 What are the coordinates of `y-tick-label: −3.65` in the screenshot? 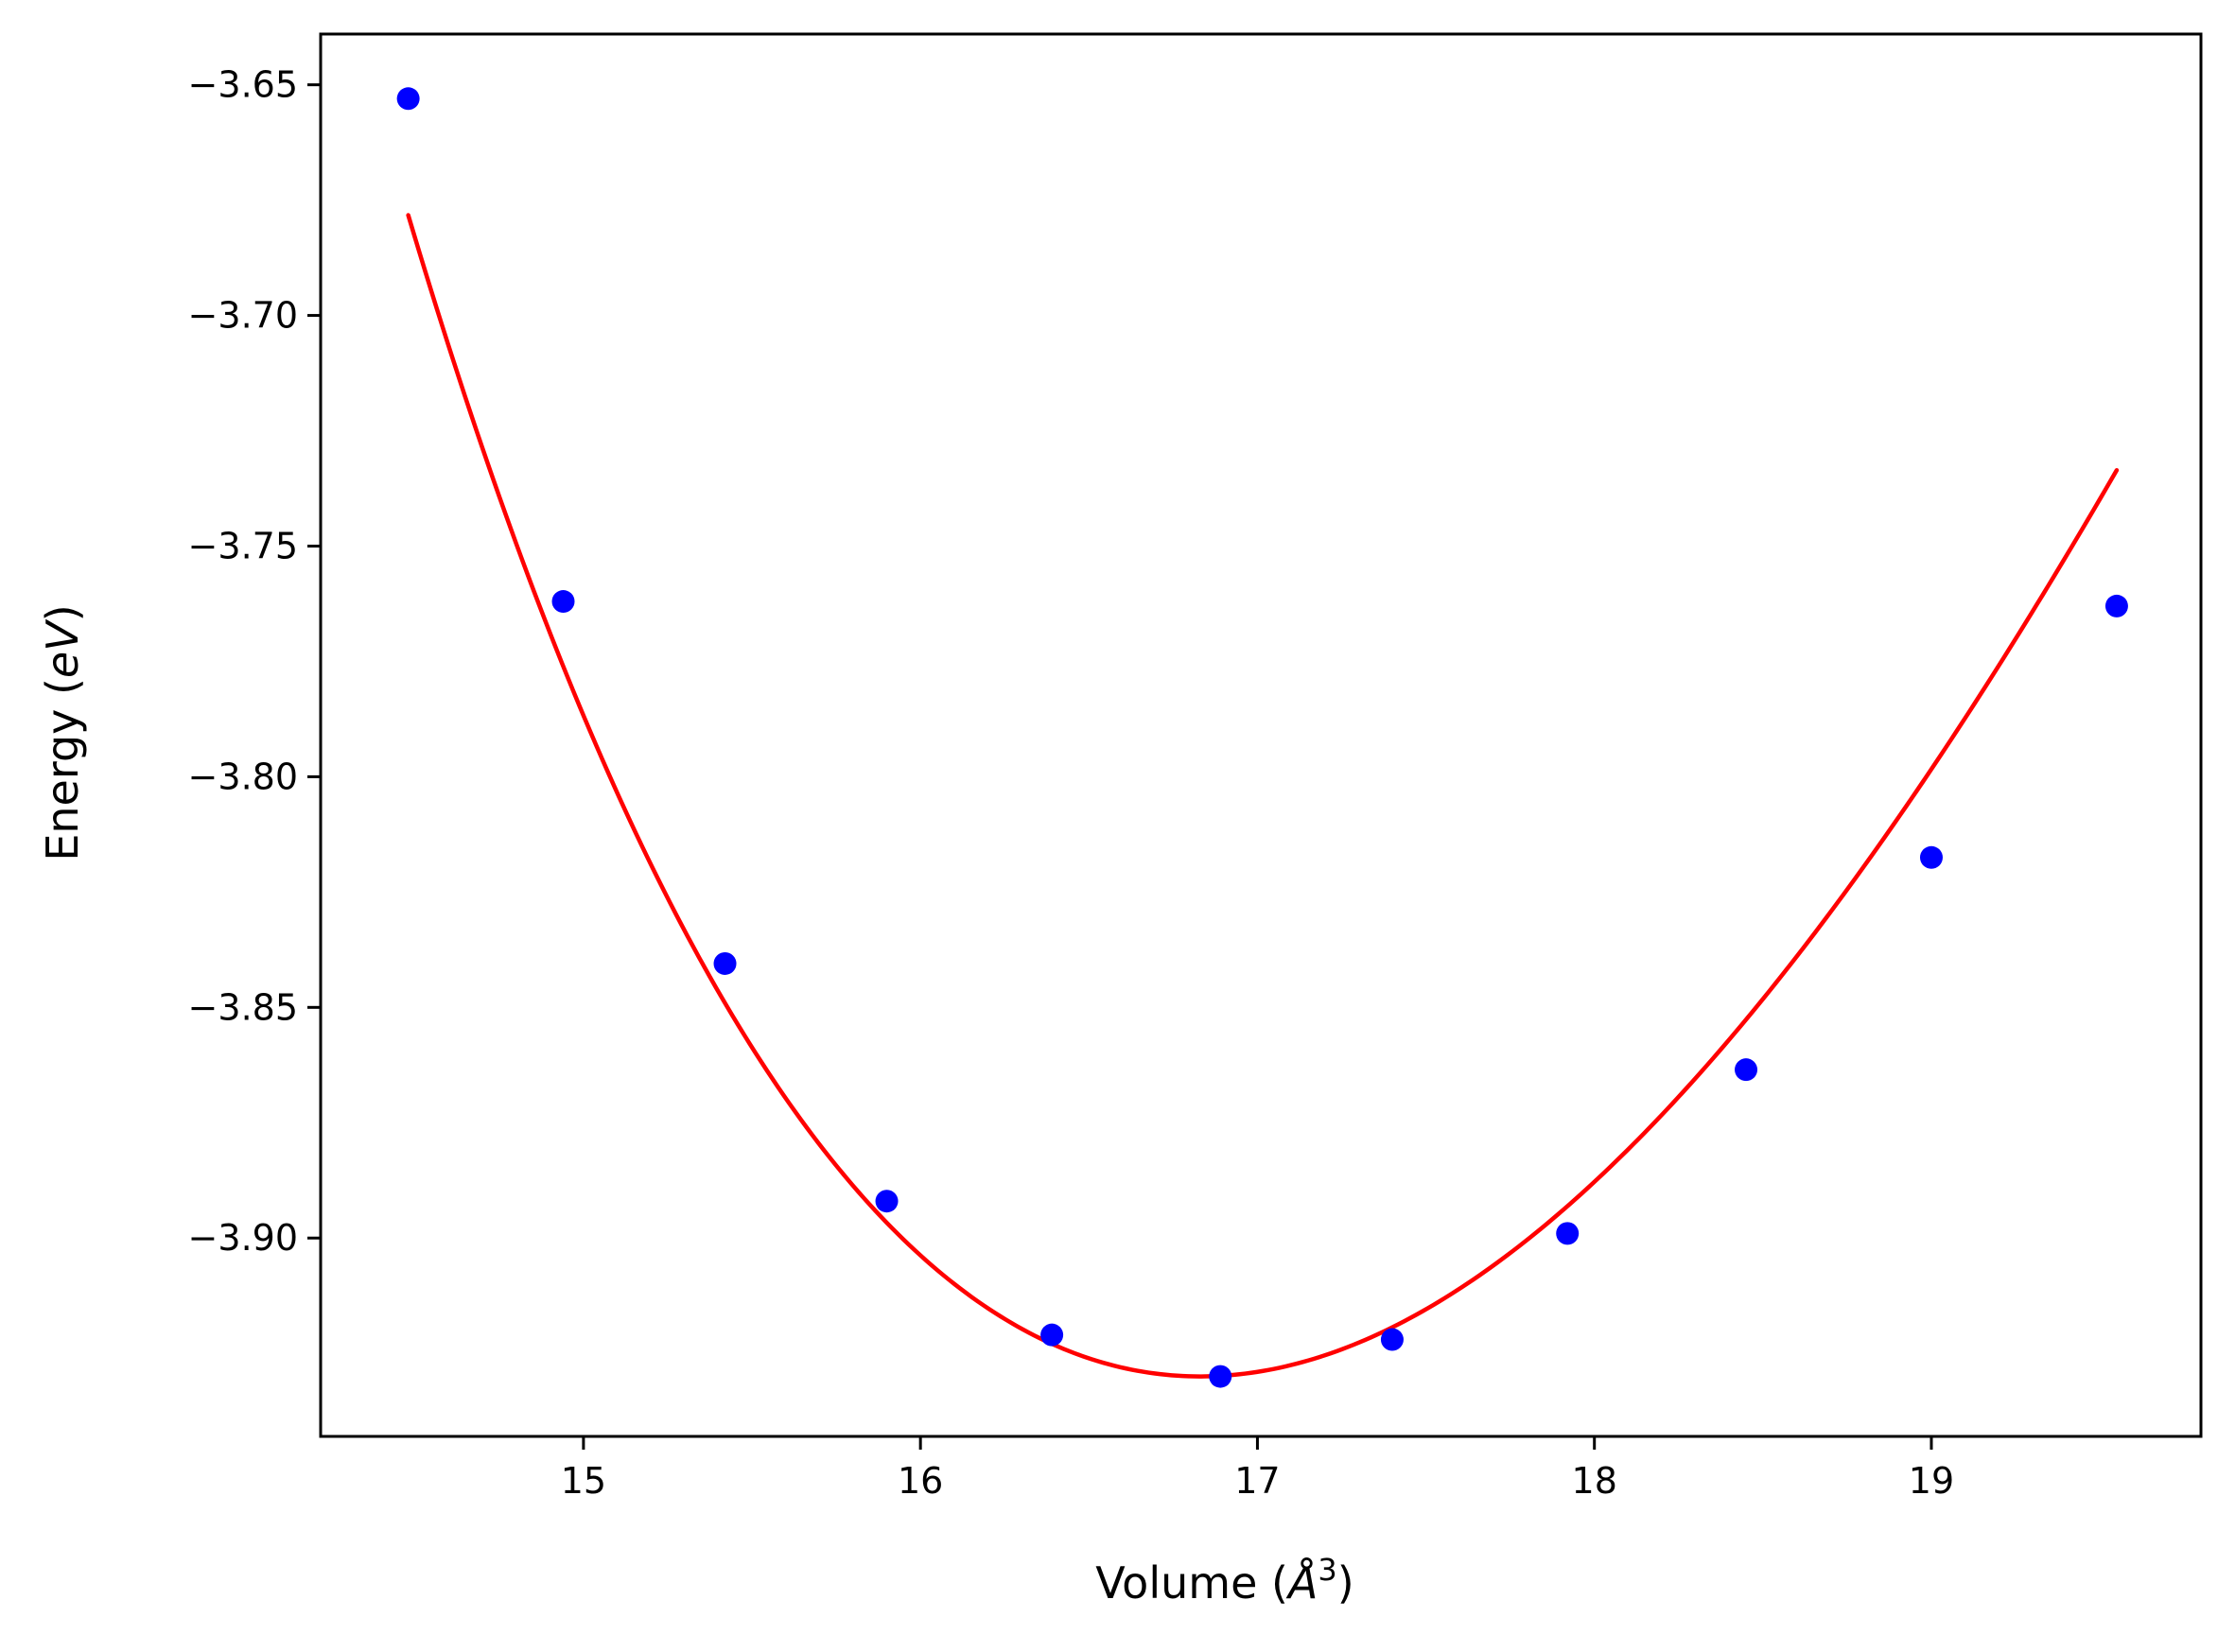 It's located at (243, 85).